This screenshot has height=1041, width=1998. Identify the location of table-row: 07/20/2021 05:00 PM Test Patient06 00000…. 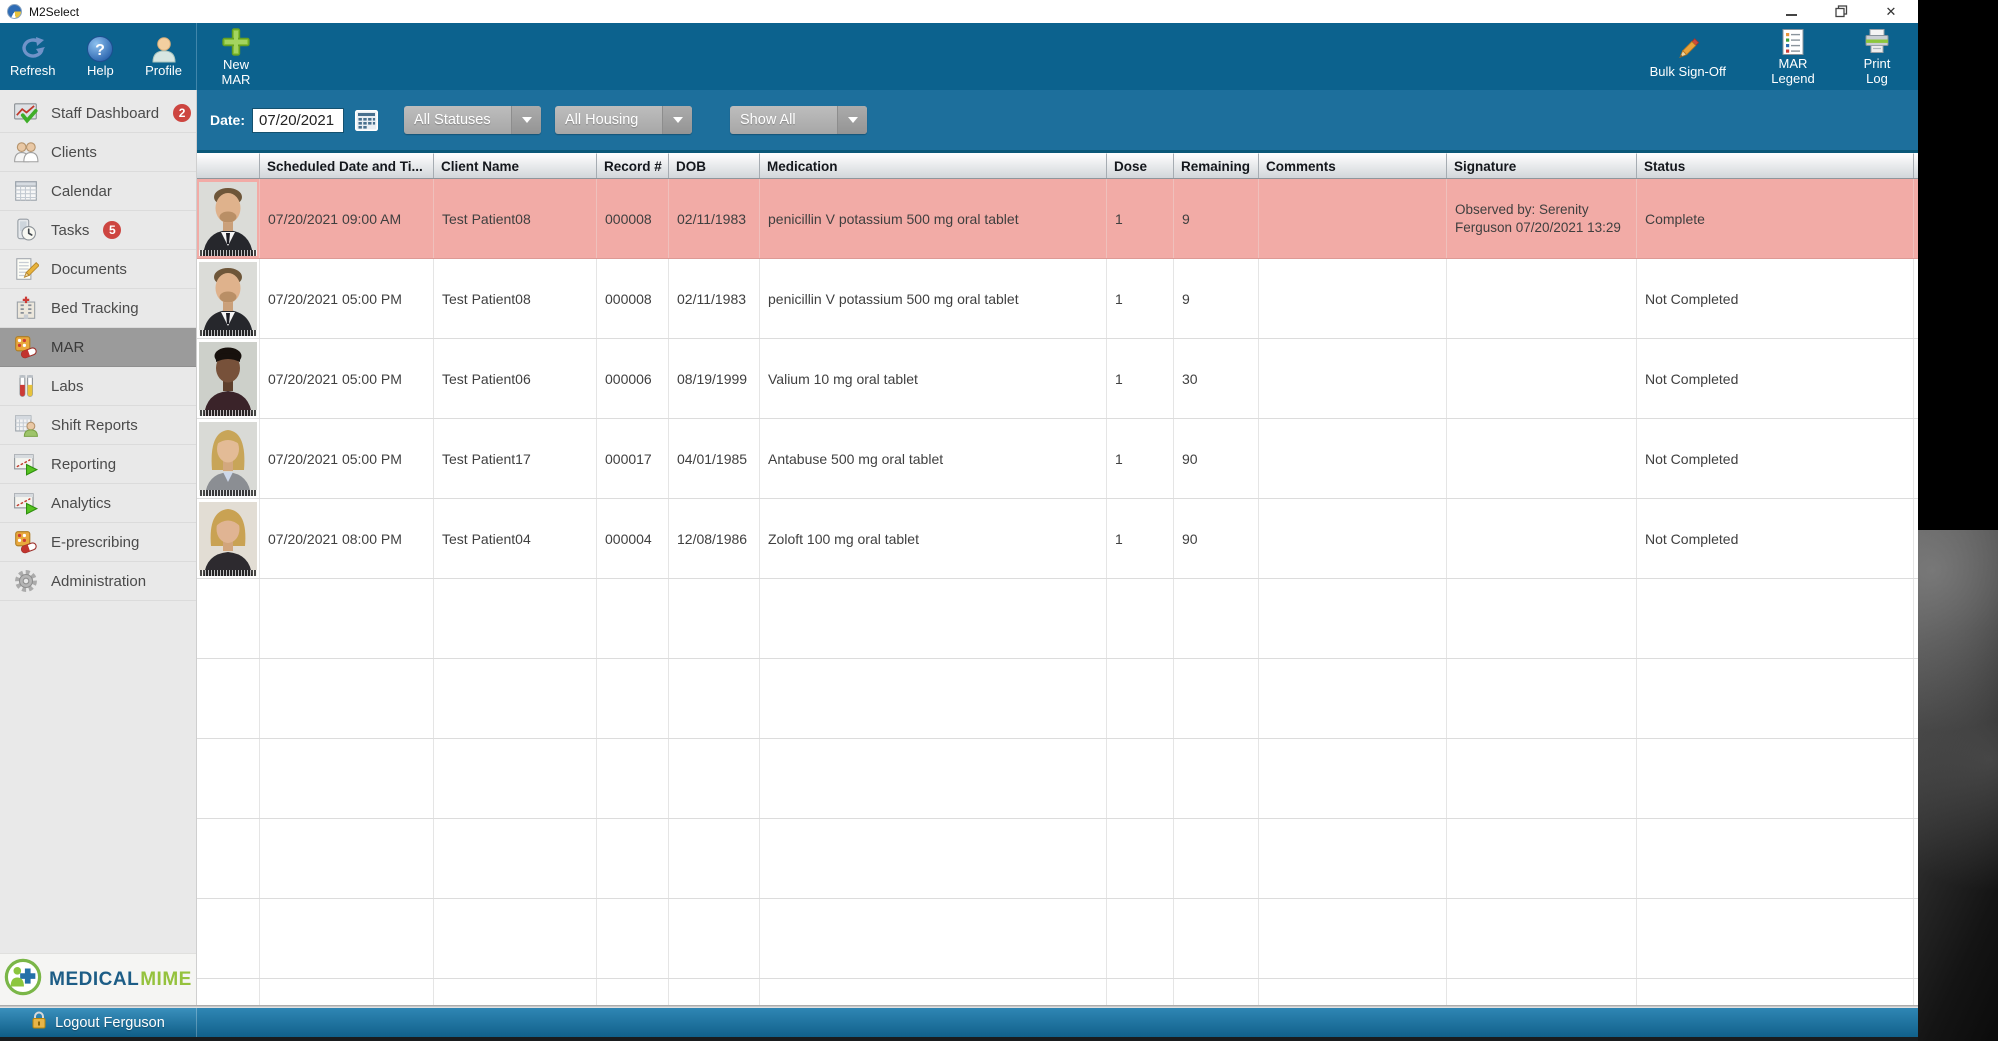
(1057, 379).